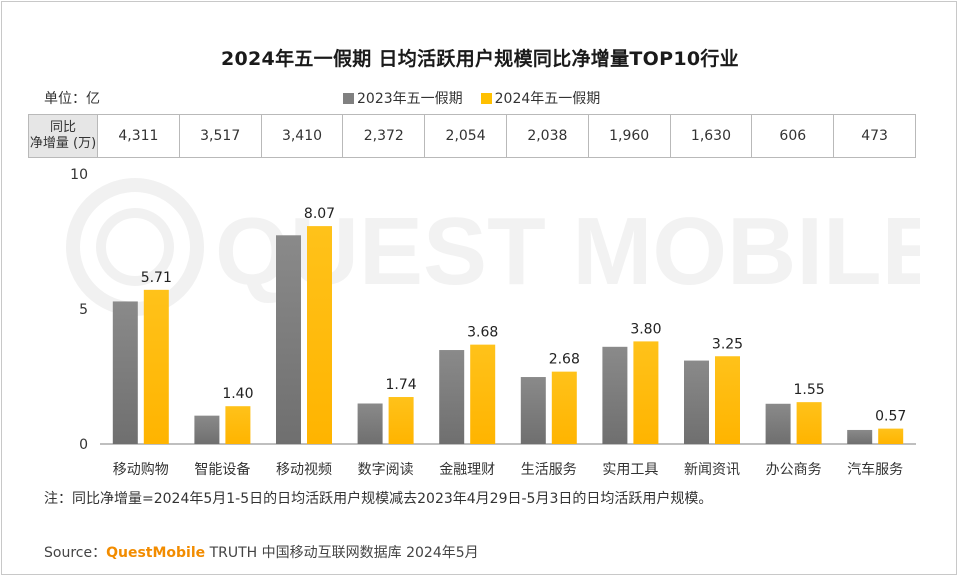  What do you see at coordinates (141, 470) in the screenshot?
I see `x-category-label: 移动购物` at bounding box center [141, 470].